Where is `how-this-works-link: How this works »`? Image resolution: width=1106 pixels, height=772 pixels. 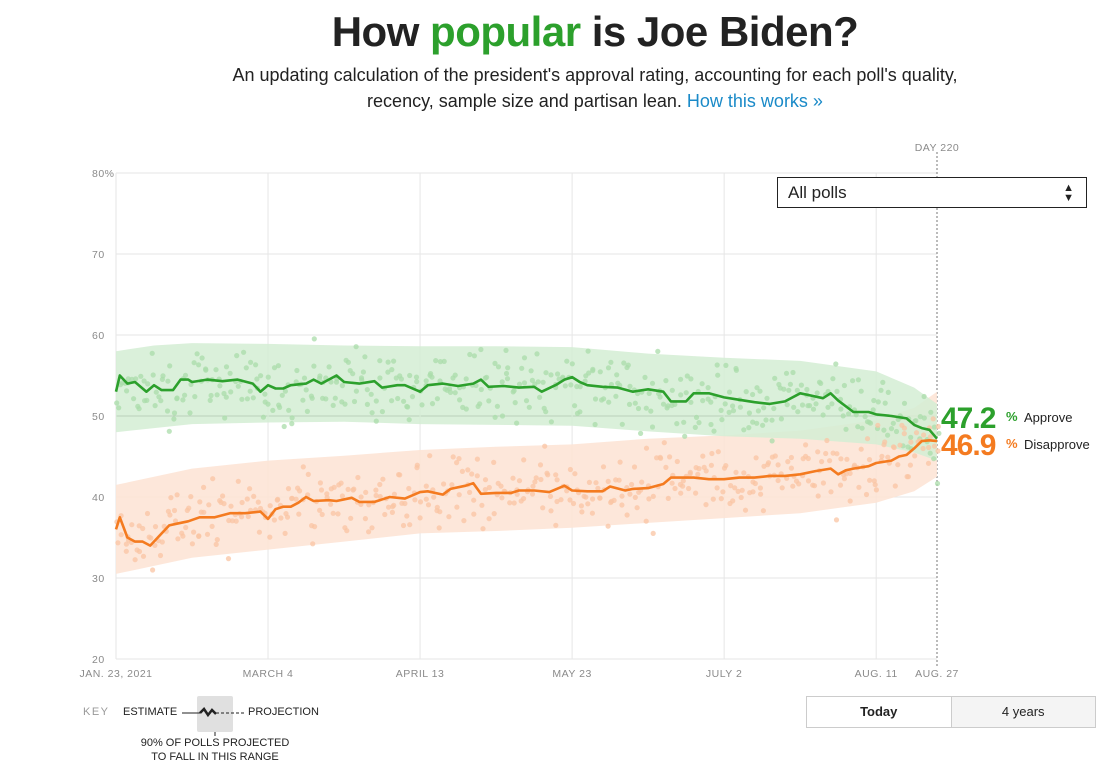 how-this-works-link: How this works » is located at coordinates (754, 101).